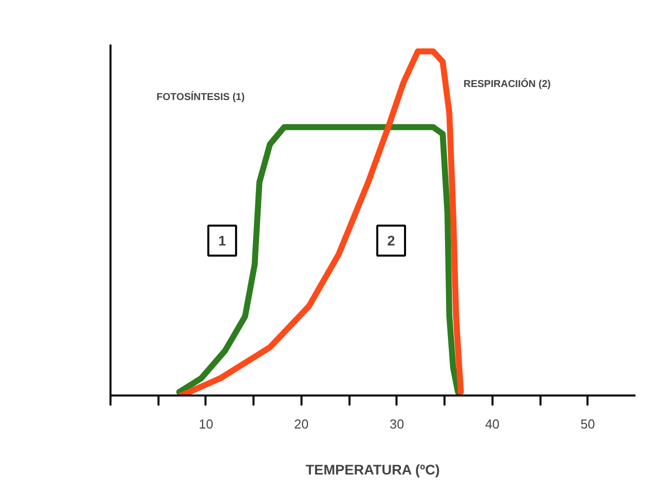  I want to click on x-tick-label: 20, so click(301, 424).